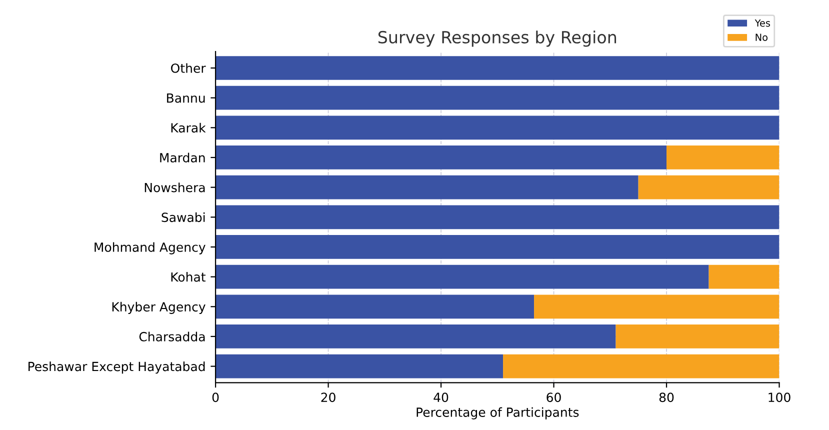 This screenshot has width=829, height=430. Describe the element at coordinates (497, 38) in the screenshot. I see `chart-title: Survey Responses by Region` at that location.